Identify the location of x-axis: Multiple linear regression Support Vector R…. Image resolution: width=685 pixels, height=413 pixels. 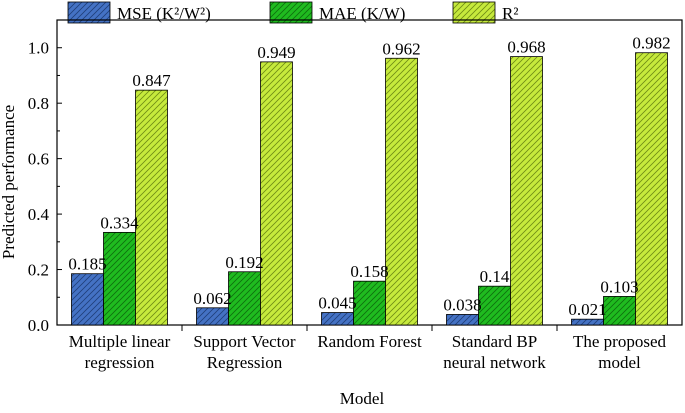
(368, 348).